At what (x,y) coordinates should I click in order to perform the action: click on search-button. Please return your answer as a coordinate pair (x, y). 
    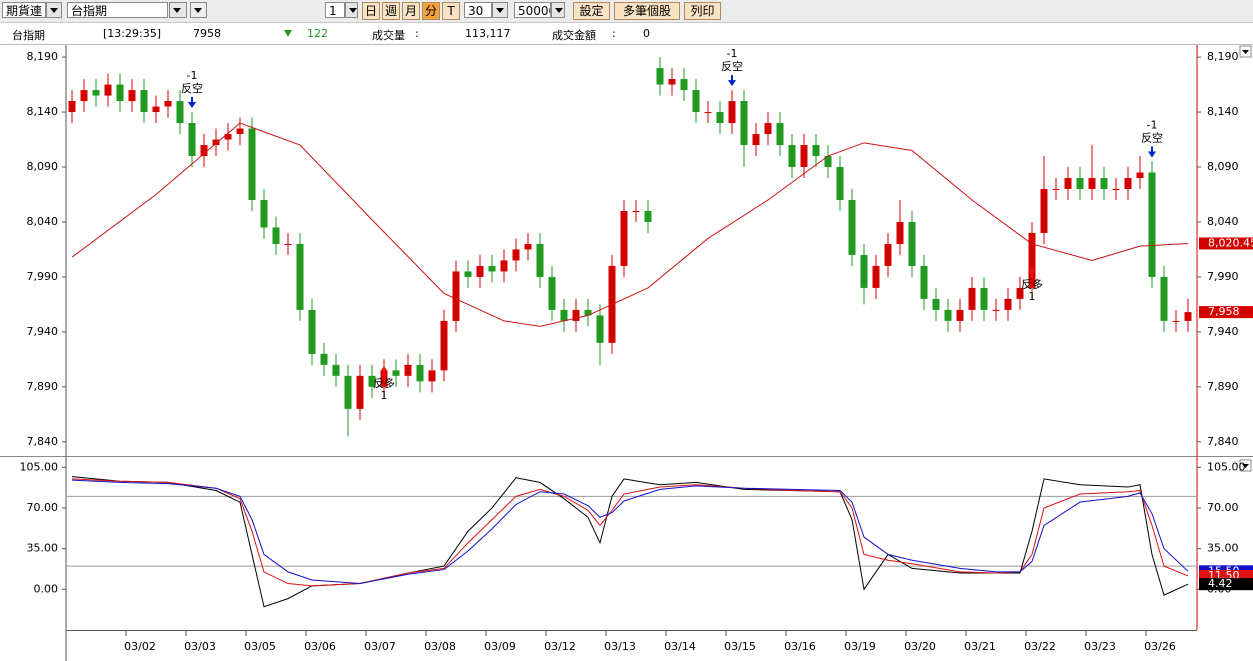
    Looking at the image, I should click on (198, 10).